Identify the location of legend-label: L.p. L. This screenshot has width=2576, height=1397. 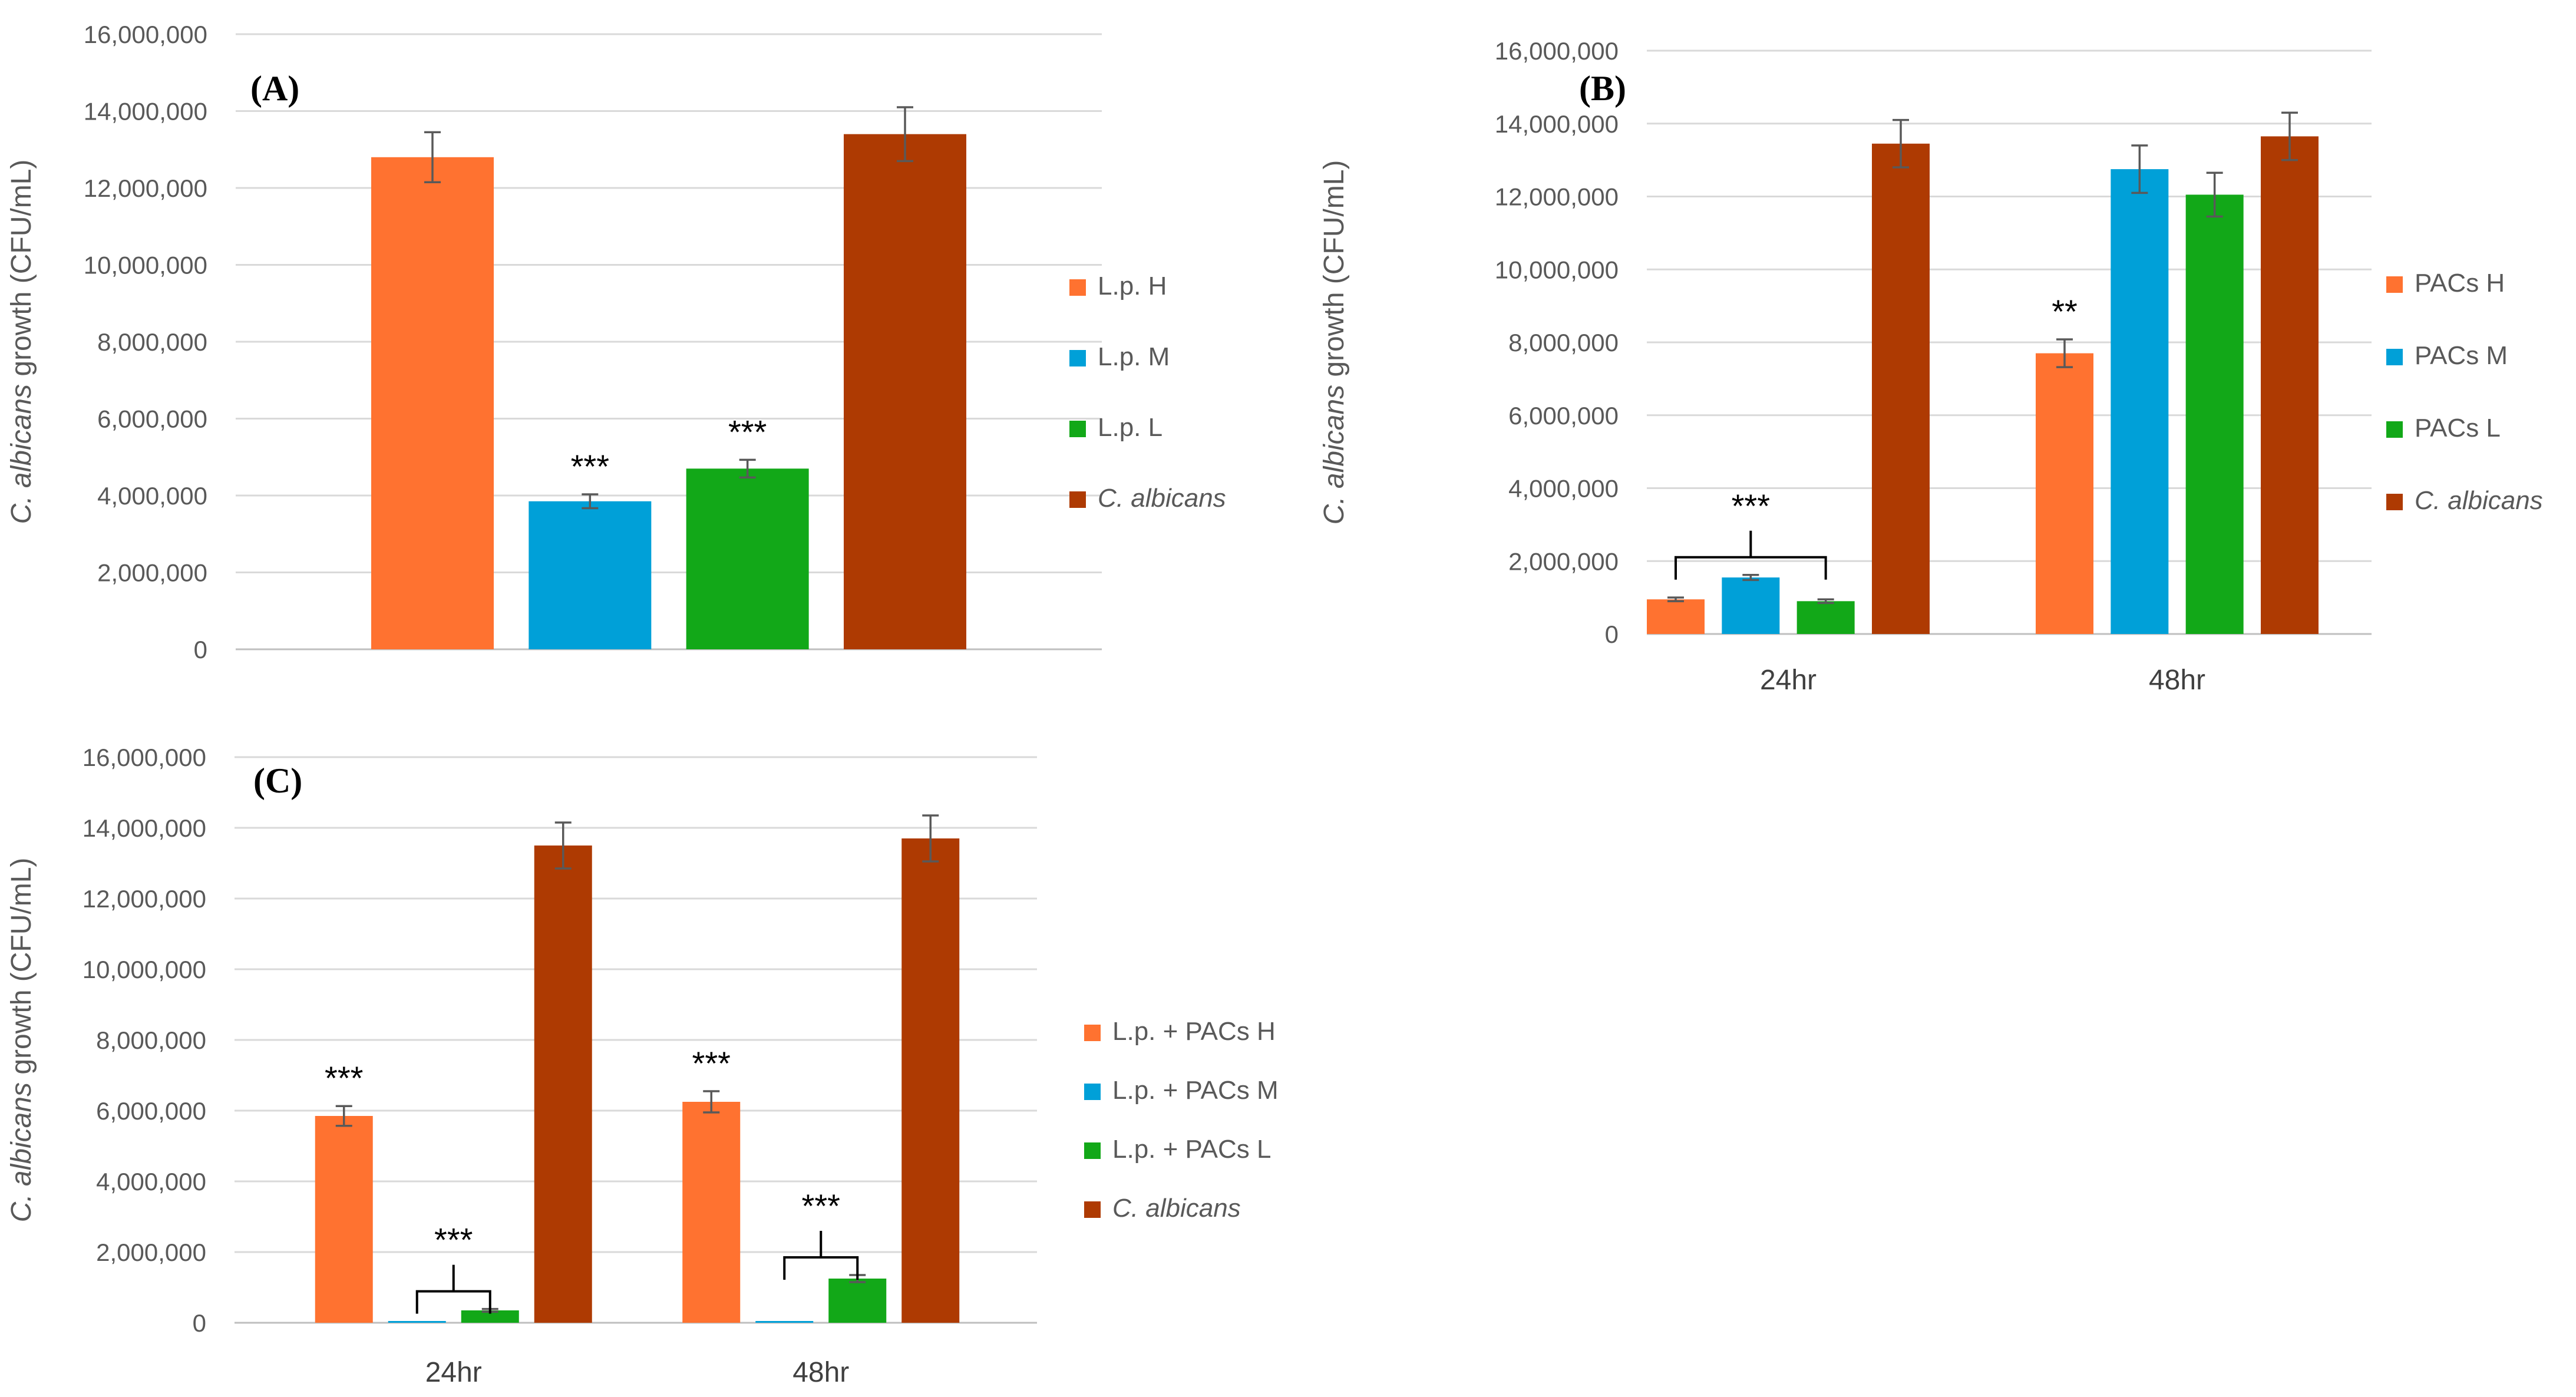
(1130, 427).